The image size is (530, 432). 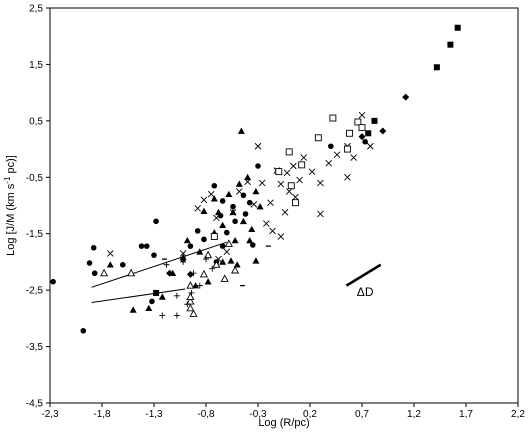 What do you see at coordinates (7, 180) in the screenshot?
I see `y-axis-label-superscript: -1` at bounding box center [7, 180].